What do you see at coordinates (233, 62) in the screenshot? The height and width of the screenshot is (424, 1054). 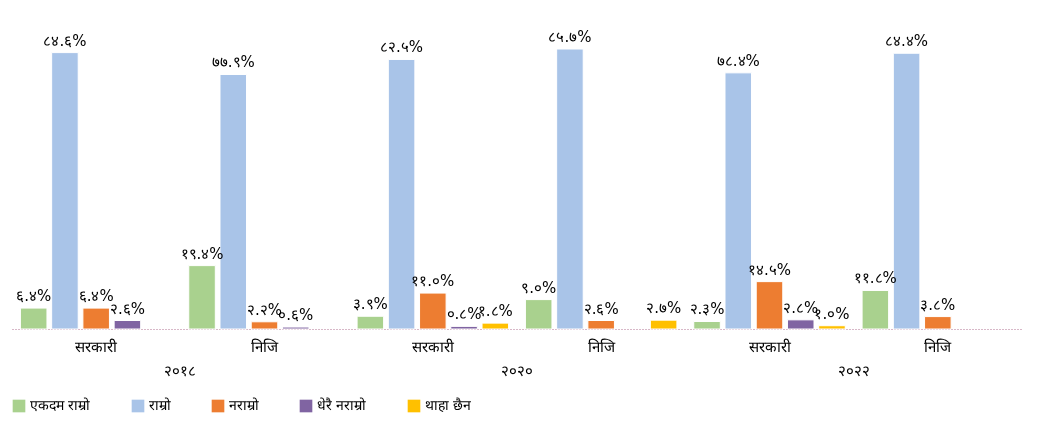 I see `data-label: ७७.९%` at bounding box center [233, 62].